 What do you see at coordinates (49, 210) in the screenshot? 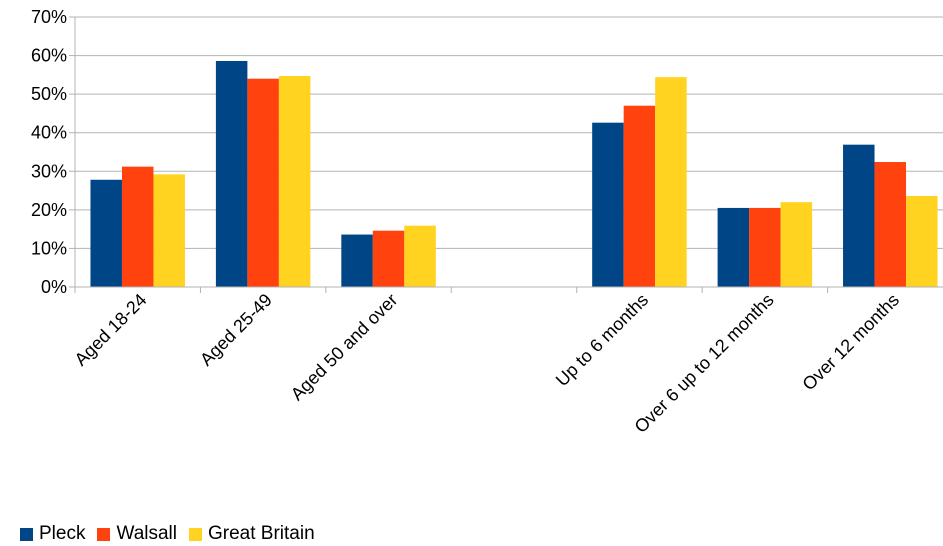
I see `y-tick-label: 20%` at bounding box center [49, 210].